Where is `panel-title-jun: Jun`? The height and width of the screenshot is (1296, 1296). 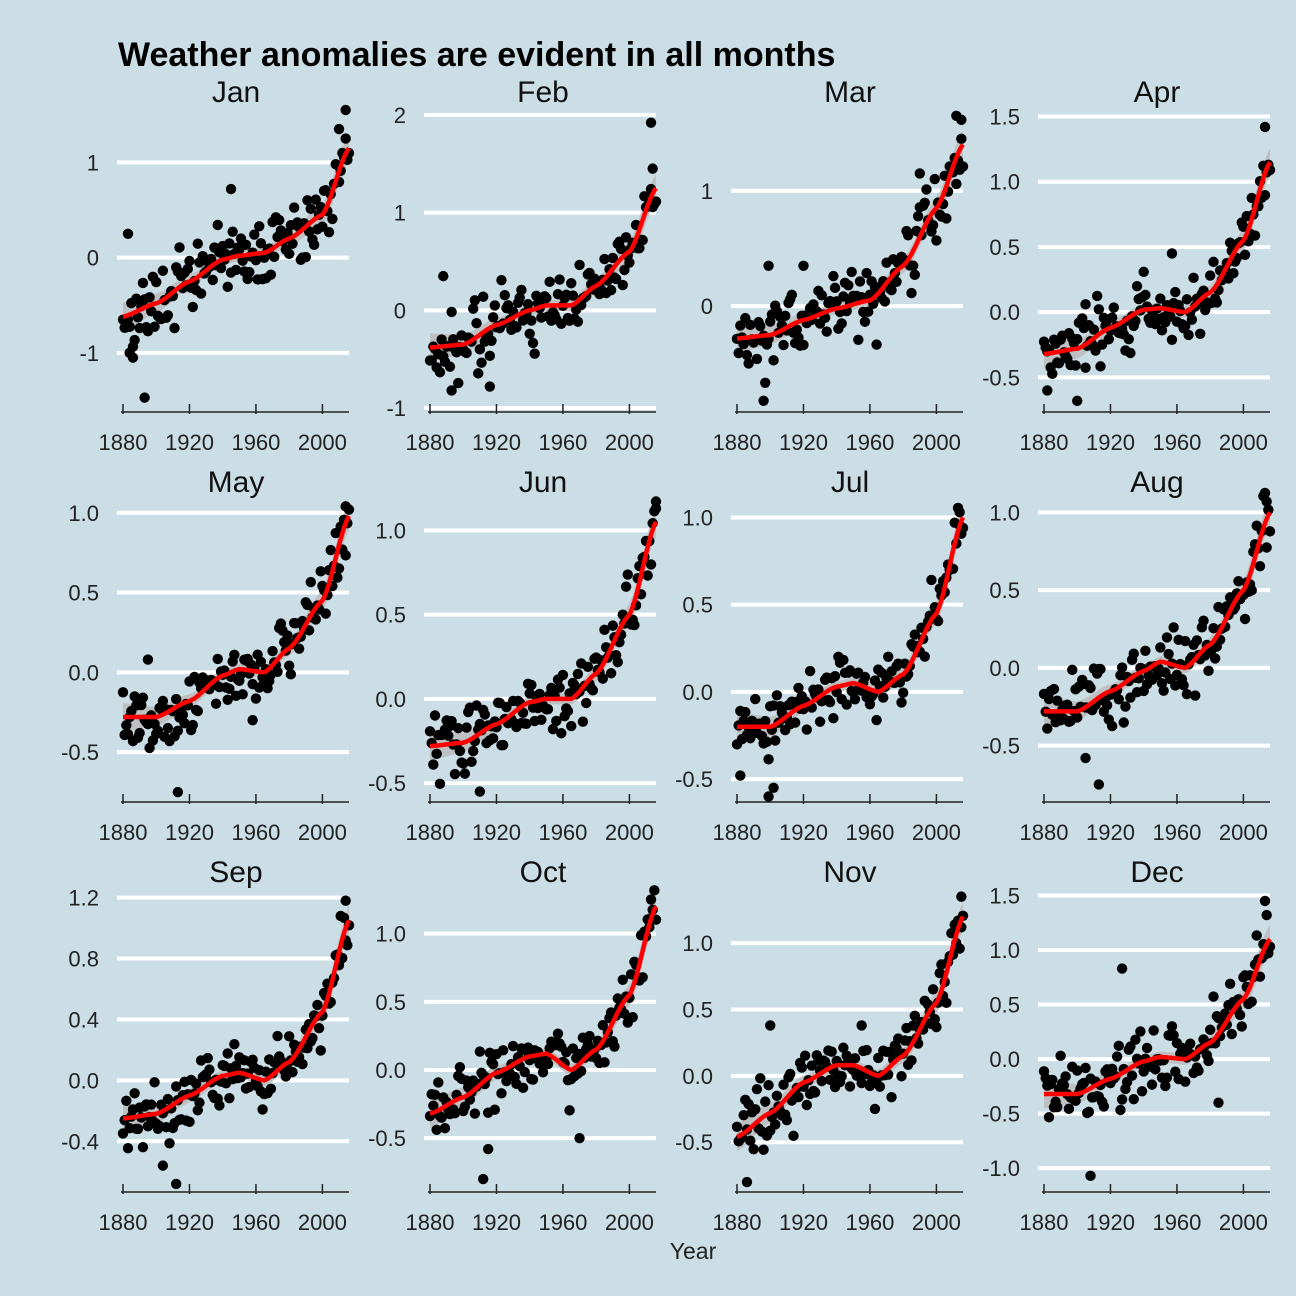
panel-title-jun: Jun is located at coordinates (543, 482).